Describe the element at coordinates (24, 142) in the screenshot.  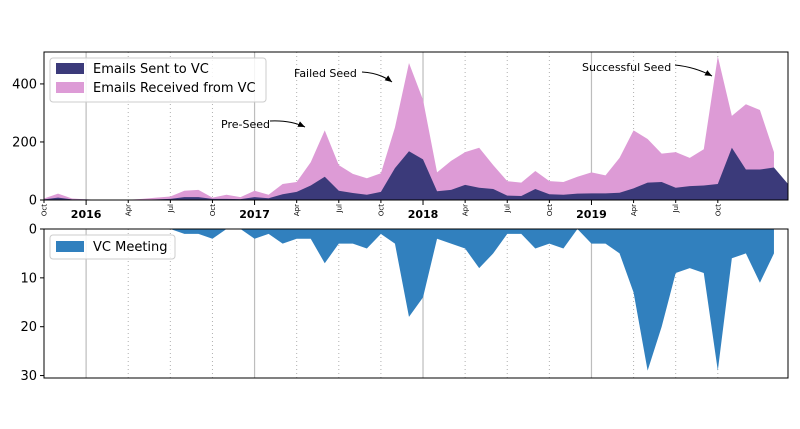
I see `y-tick-top-label-1: 200` at that location.